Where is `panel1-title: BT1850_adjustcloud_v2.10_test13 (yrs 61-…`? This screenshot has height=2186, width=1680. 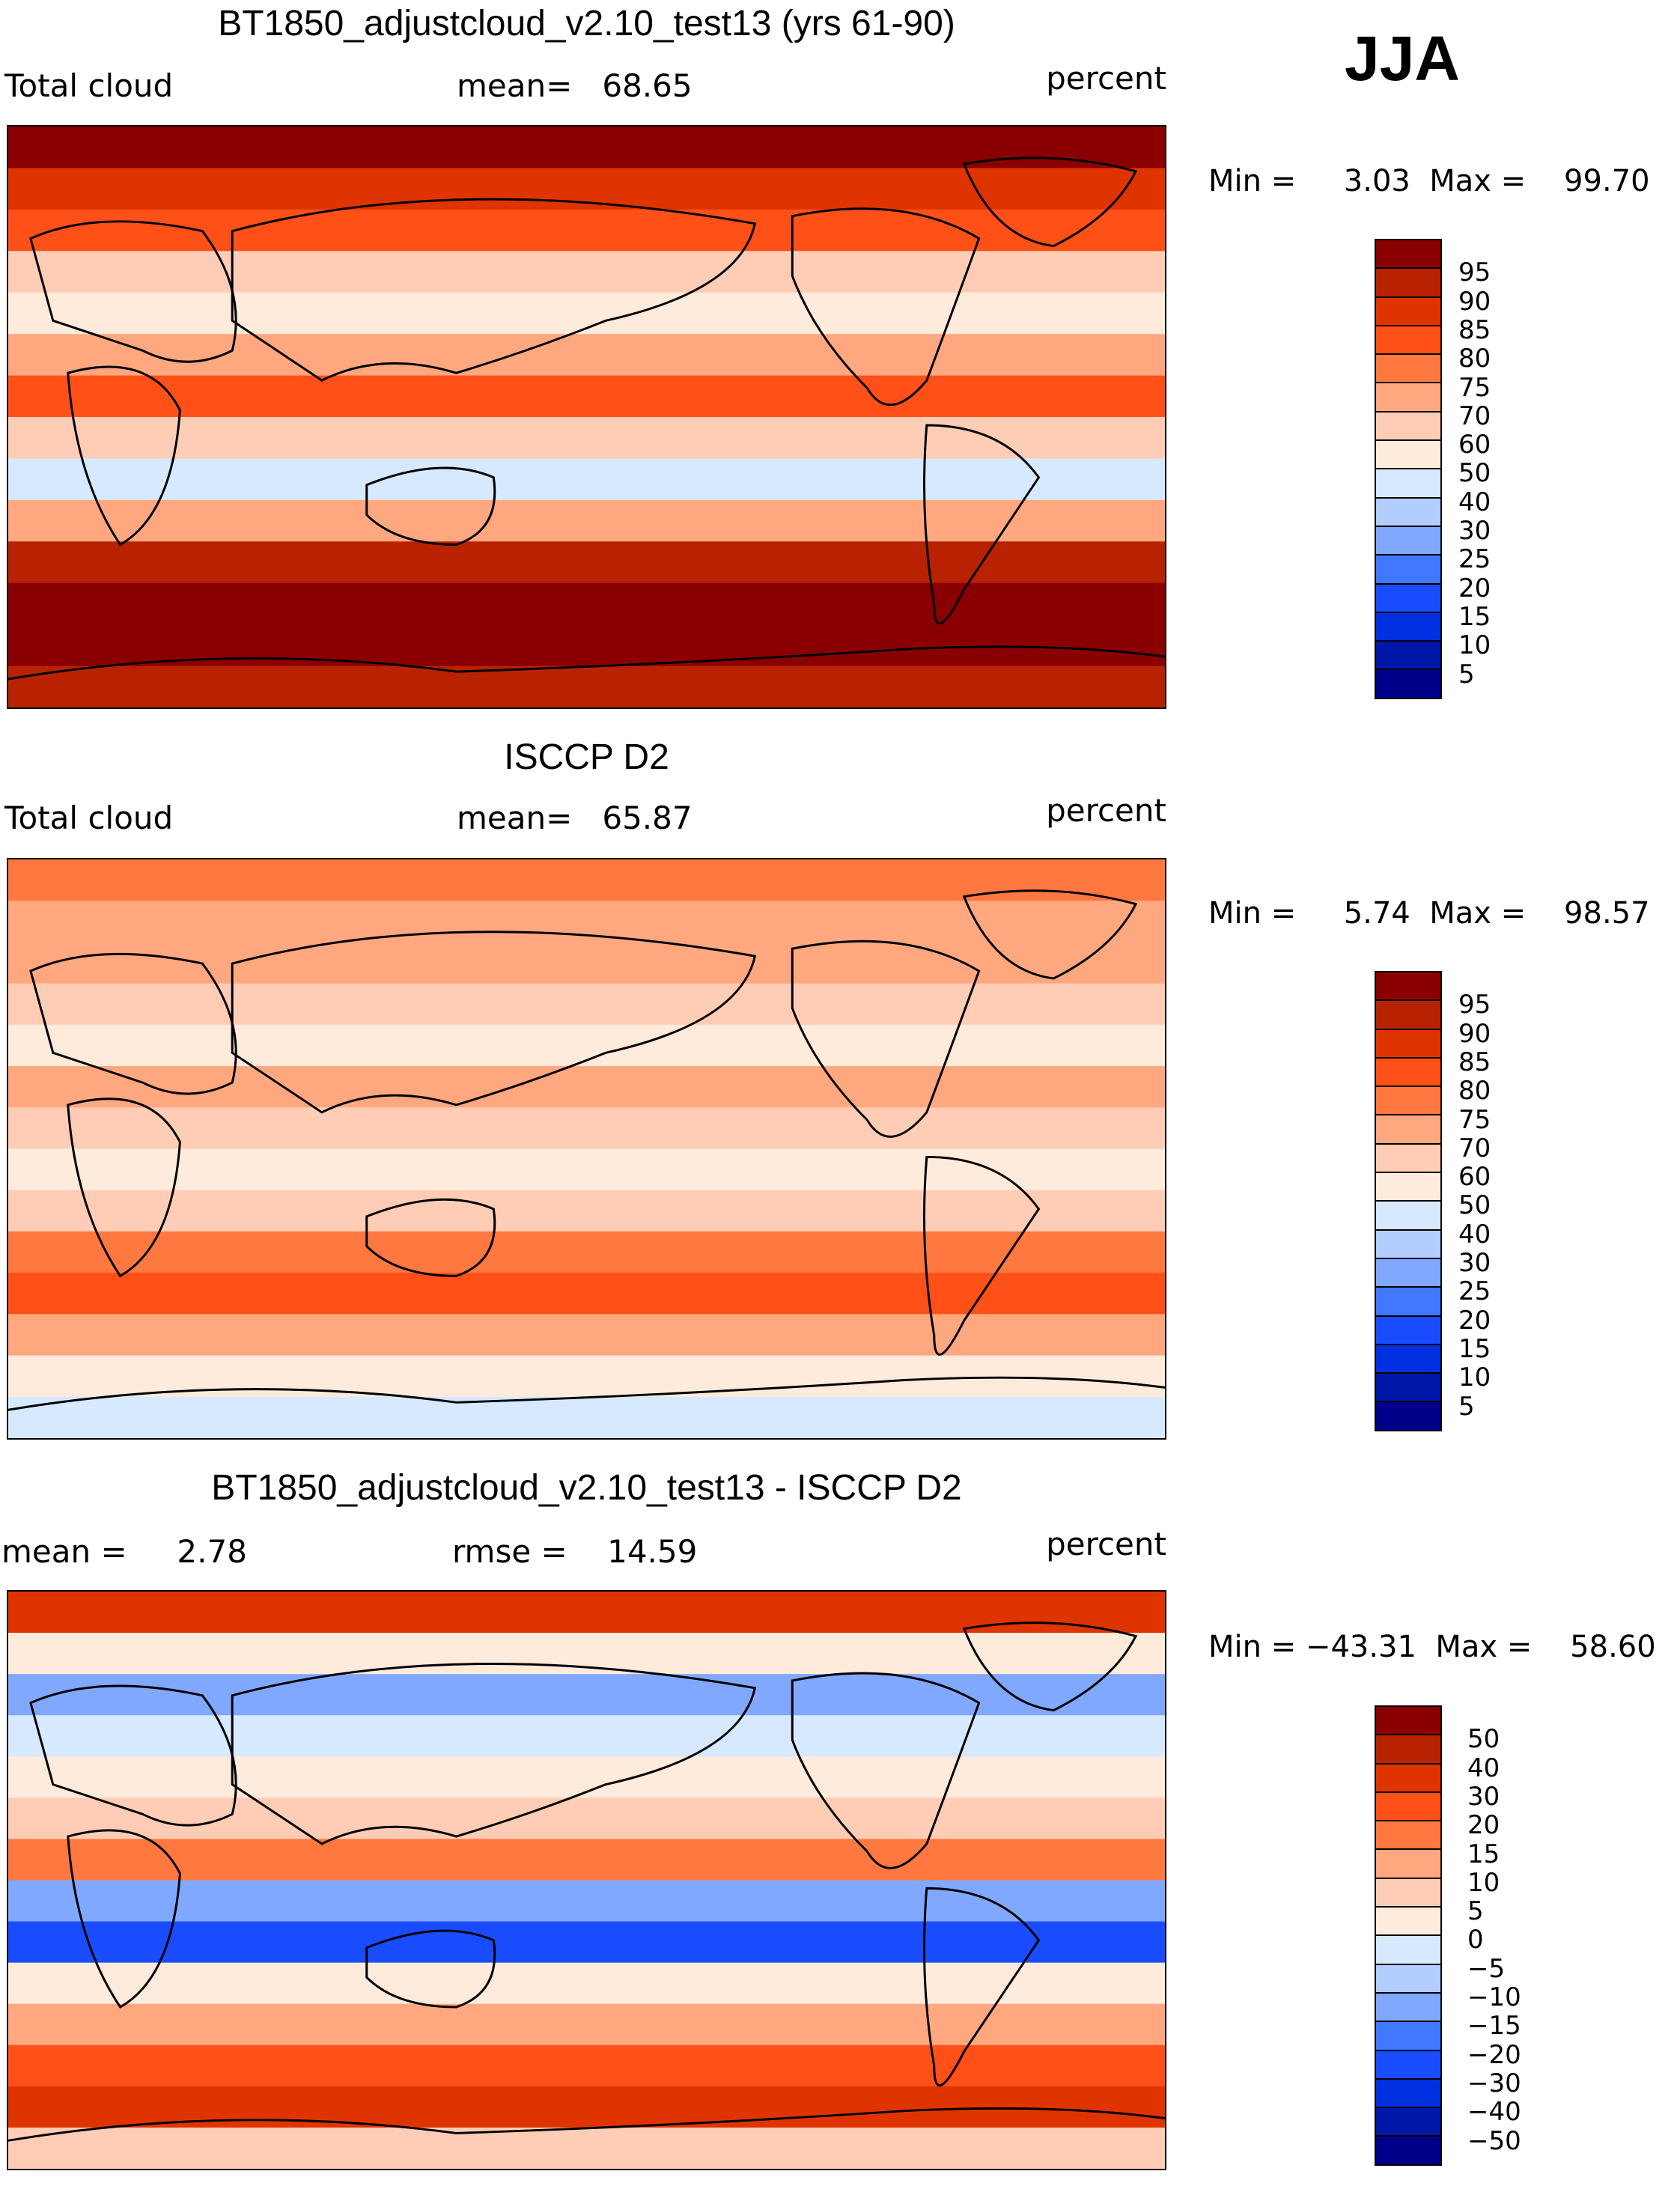 panel1-title: BT1850_adjustcloud_v2.10_test13 (yrs 61-… is located at coordinates (586, 23).